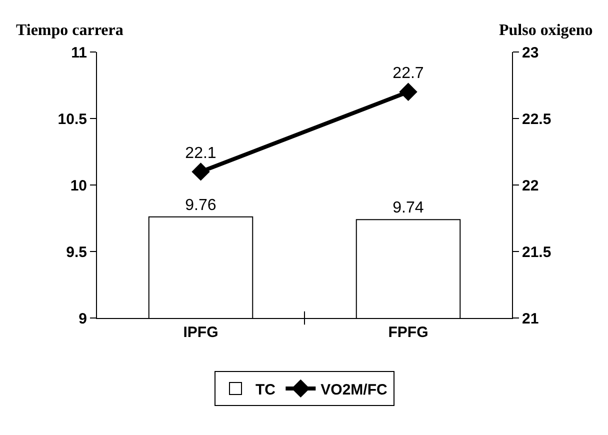 Image resolution: width=608 pixels, height=435 pixels. What do you see at coordinates (200, 332) in the screenshot?
I see `x-tick-label: IPFG` at bounding box center [200, 332].